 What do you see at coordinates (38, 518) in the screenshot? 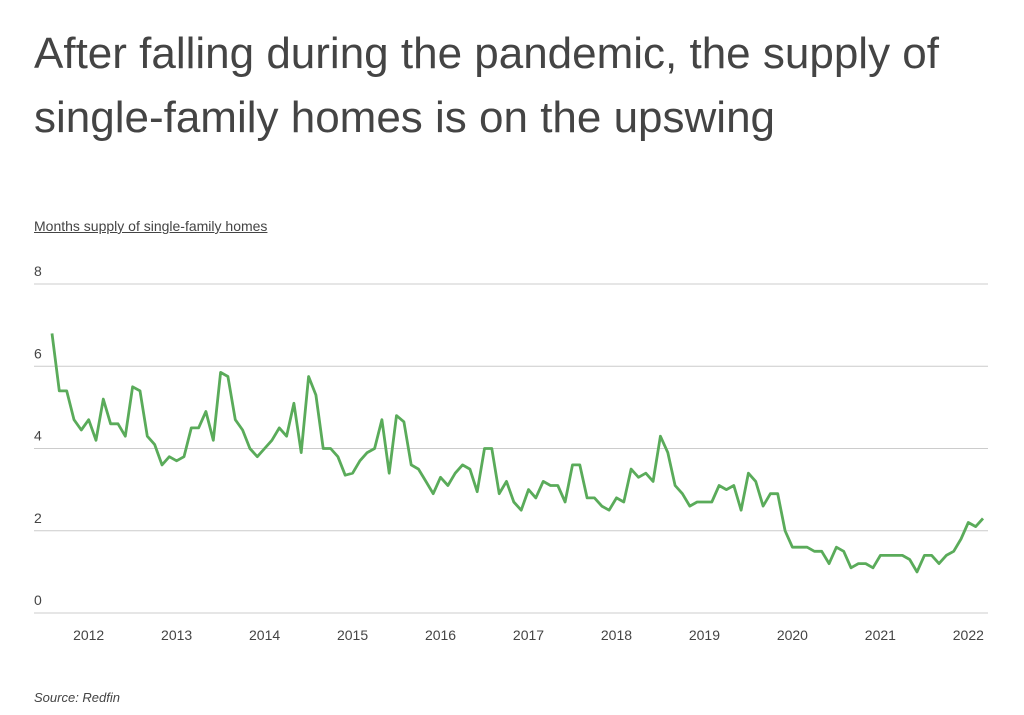
I see `y-tick-label: 2` at bounding box center [38, 518].